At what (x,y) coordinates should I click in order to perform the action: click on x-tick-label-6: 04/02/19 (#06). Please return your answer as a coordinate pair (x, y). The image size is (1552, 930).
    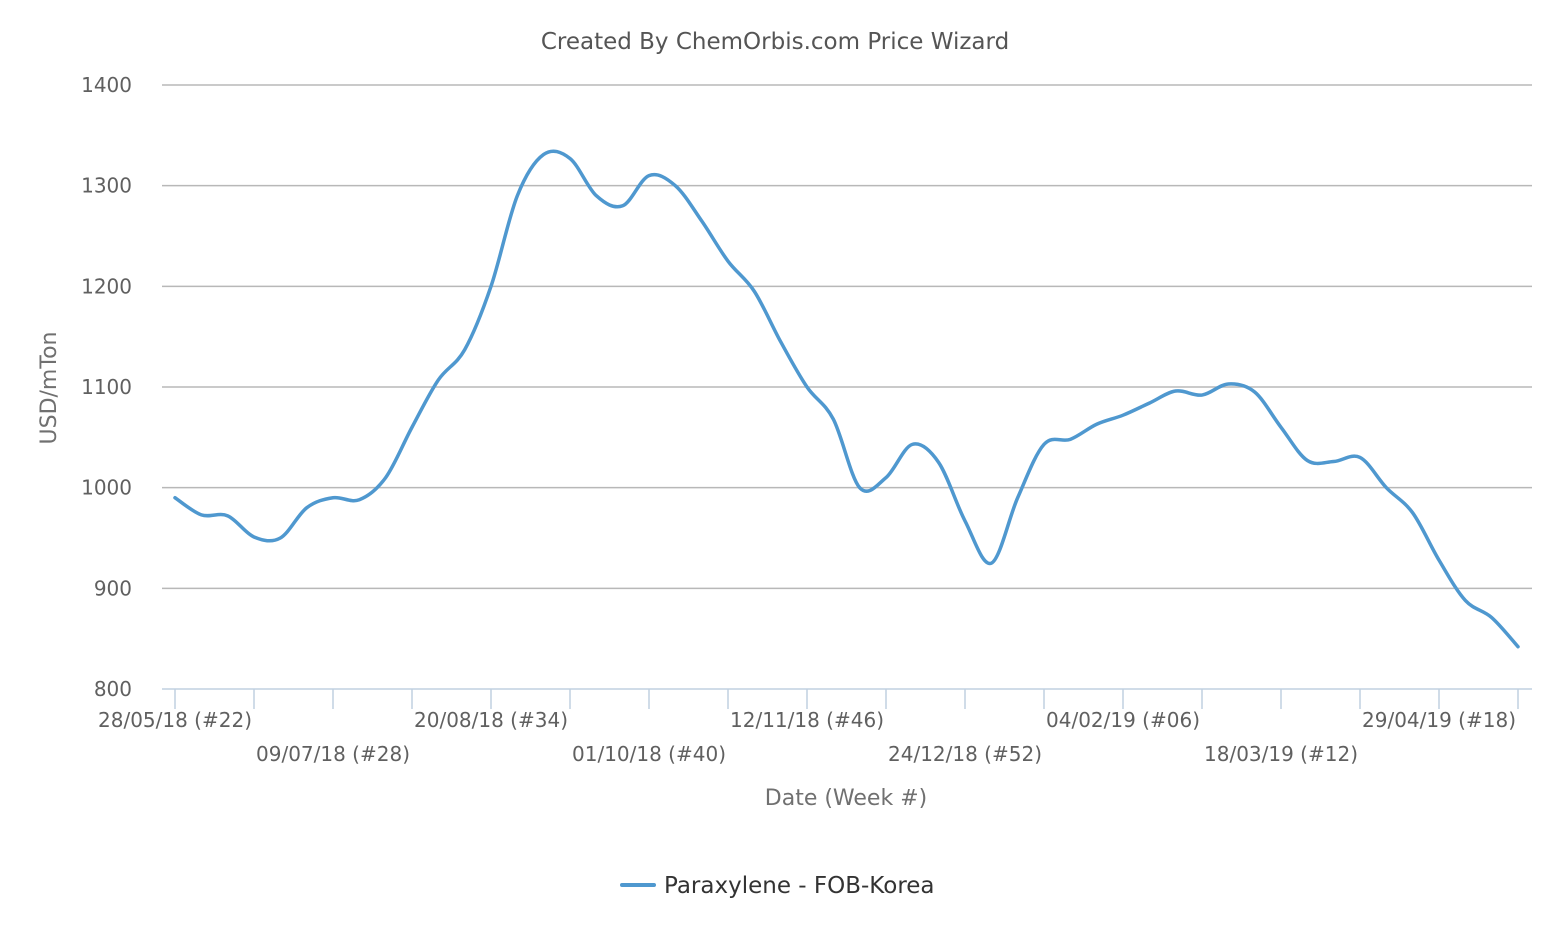
    Looking at the image, I should click on (1123, 720).